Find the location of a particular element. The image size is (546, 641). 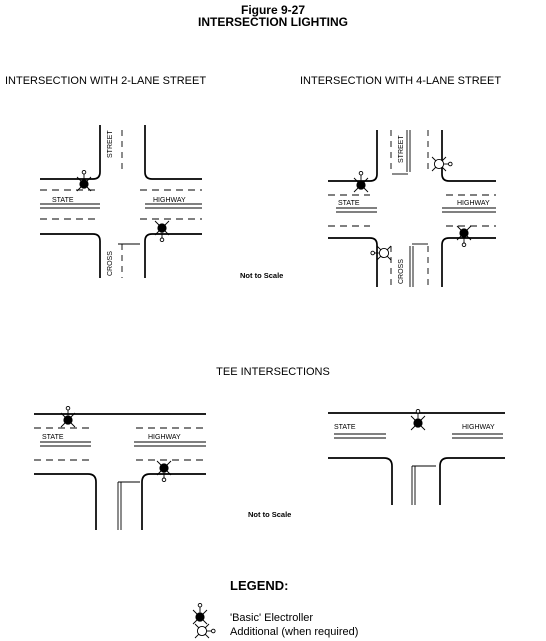

tee-intersection-right is located at coordinates (416, 458).